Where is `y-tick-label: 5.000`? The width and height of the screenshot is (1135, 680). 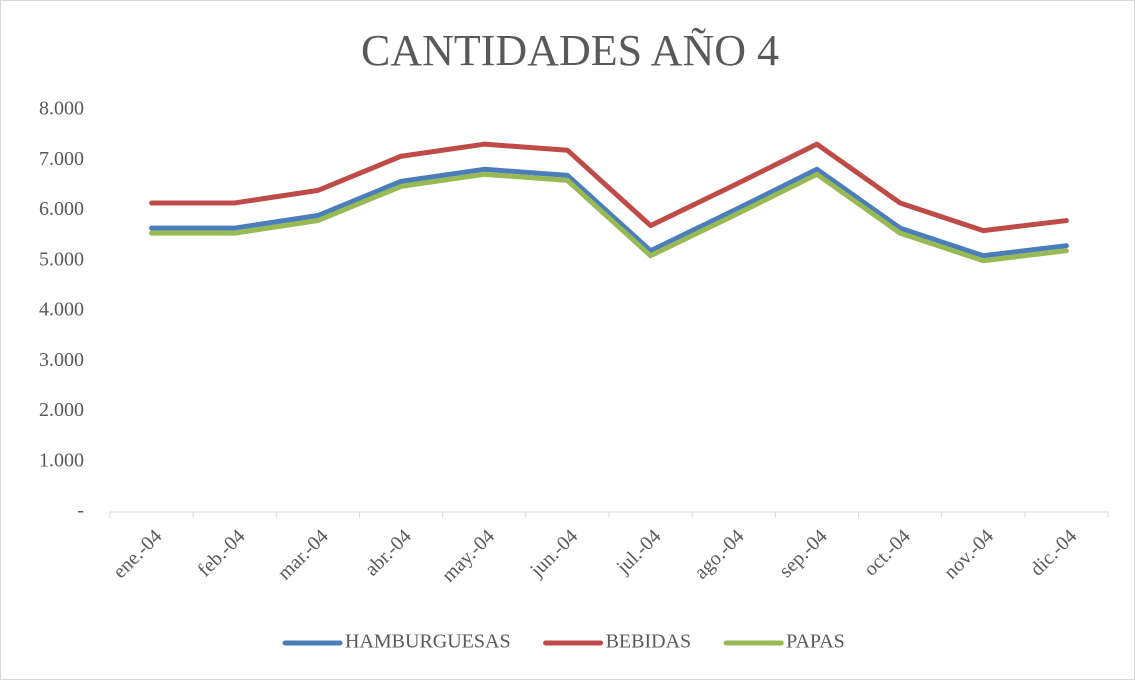
y-tick-label: 5.000 is located at coordinates (61, 259).